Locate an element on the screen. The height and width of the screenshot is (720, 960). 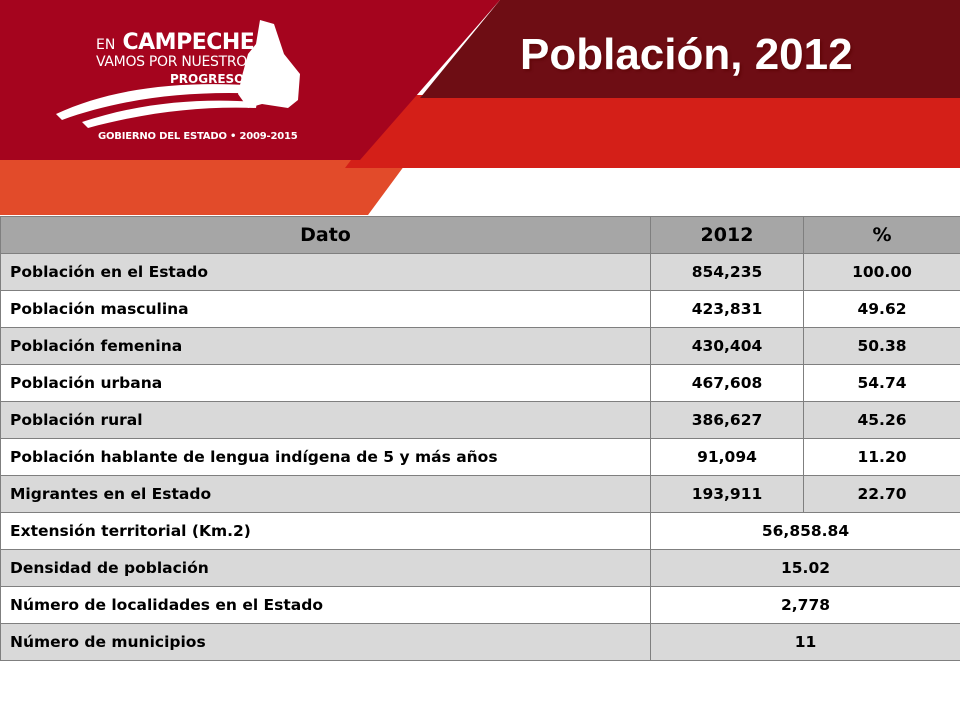
table-row: Población femenina 430,404 50.38 is located at coordinates (480, 346).